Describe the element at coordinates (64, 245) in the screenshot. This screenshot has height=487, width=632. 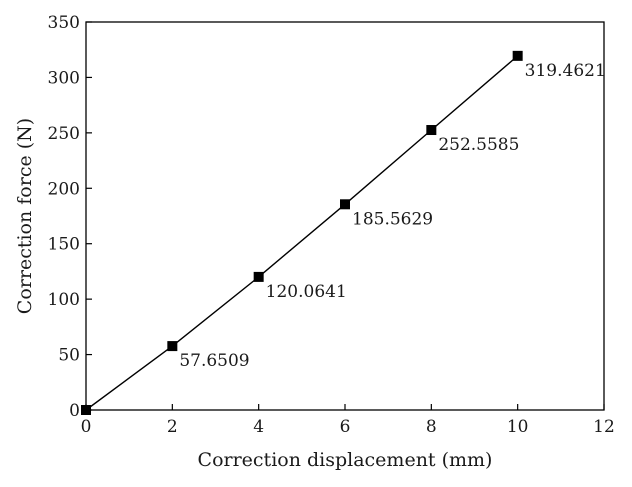
I see `y-tick-label: 150` at that location.